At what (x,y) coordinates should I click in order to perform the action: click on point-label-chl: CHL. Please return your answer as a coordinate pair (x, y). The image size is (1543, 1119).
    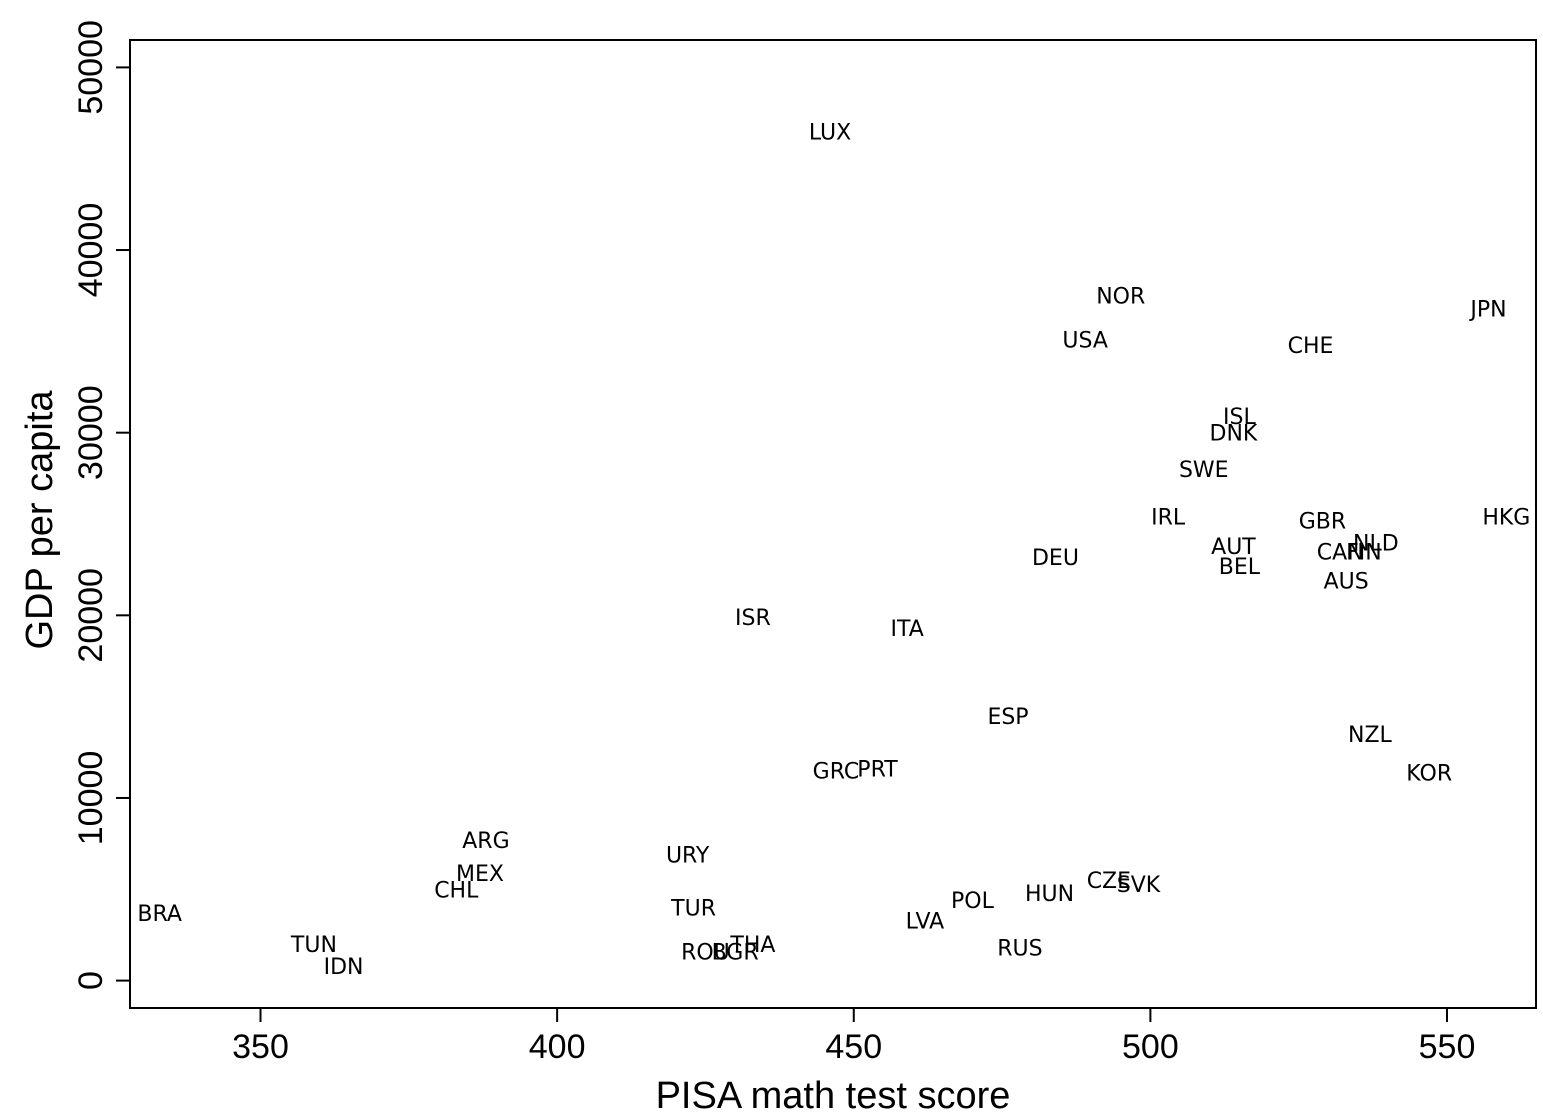
    Looking at the image, I should click on (456, 890).